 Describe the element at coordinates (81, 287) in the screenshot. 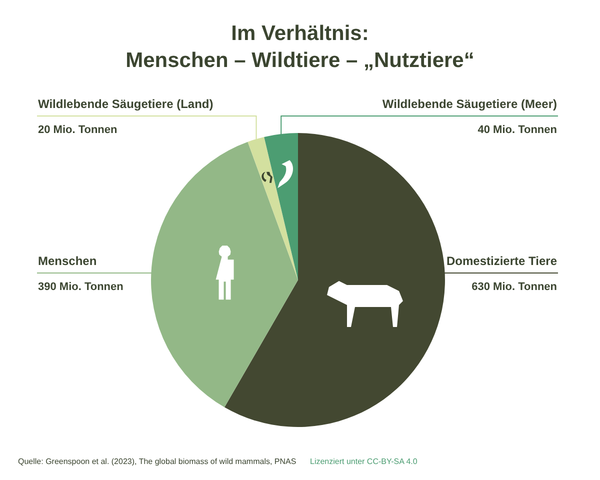

I see `data-label: 390 Mio. Tonnen` at that location.